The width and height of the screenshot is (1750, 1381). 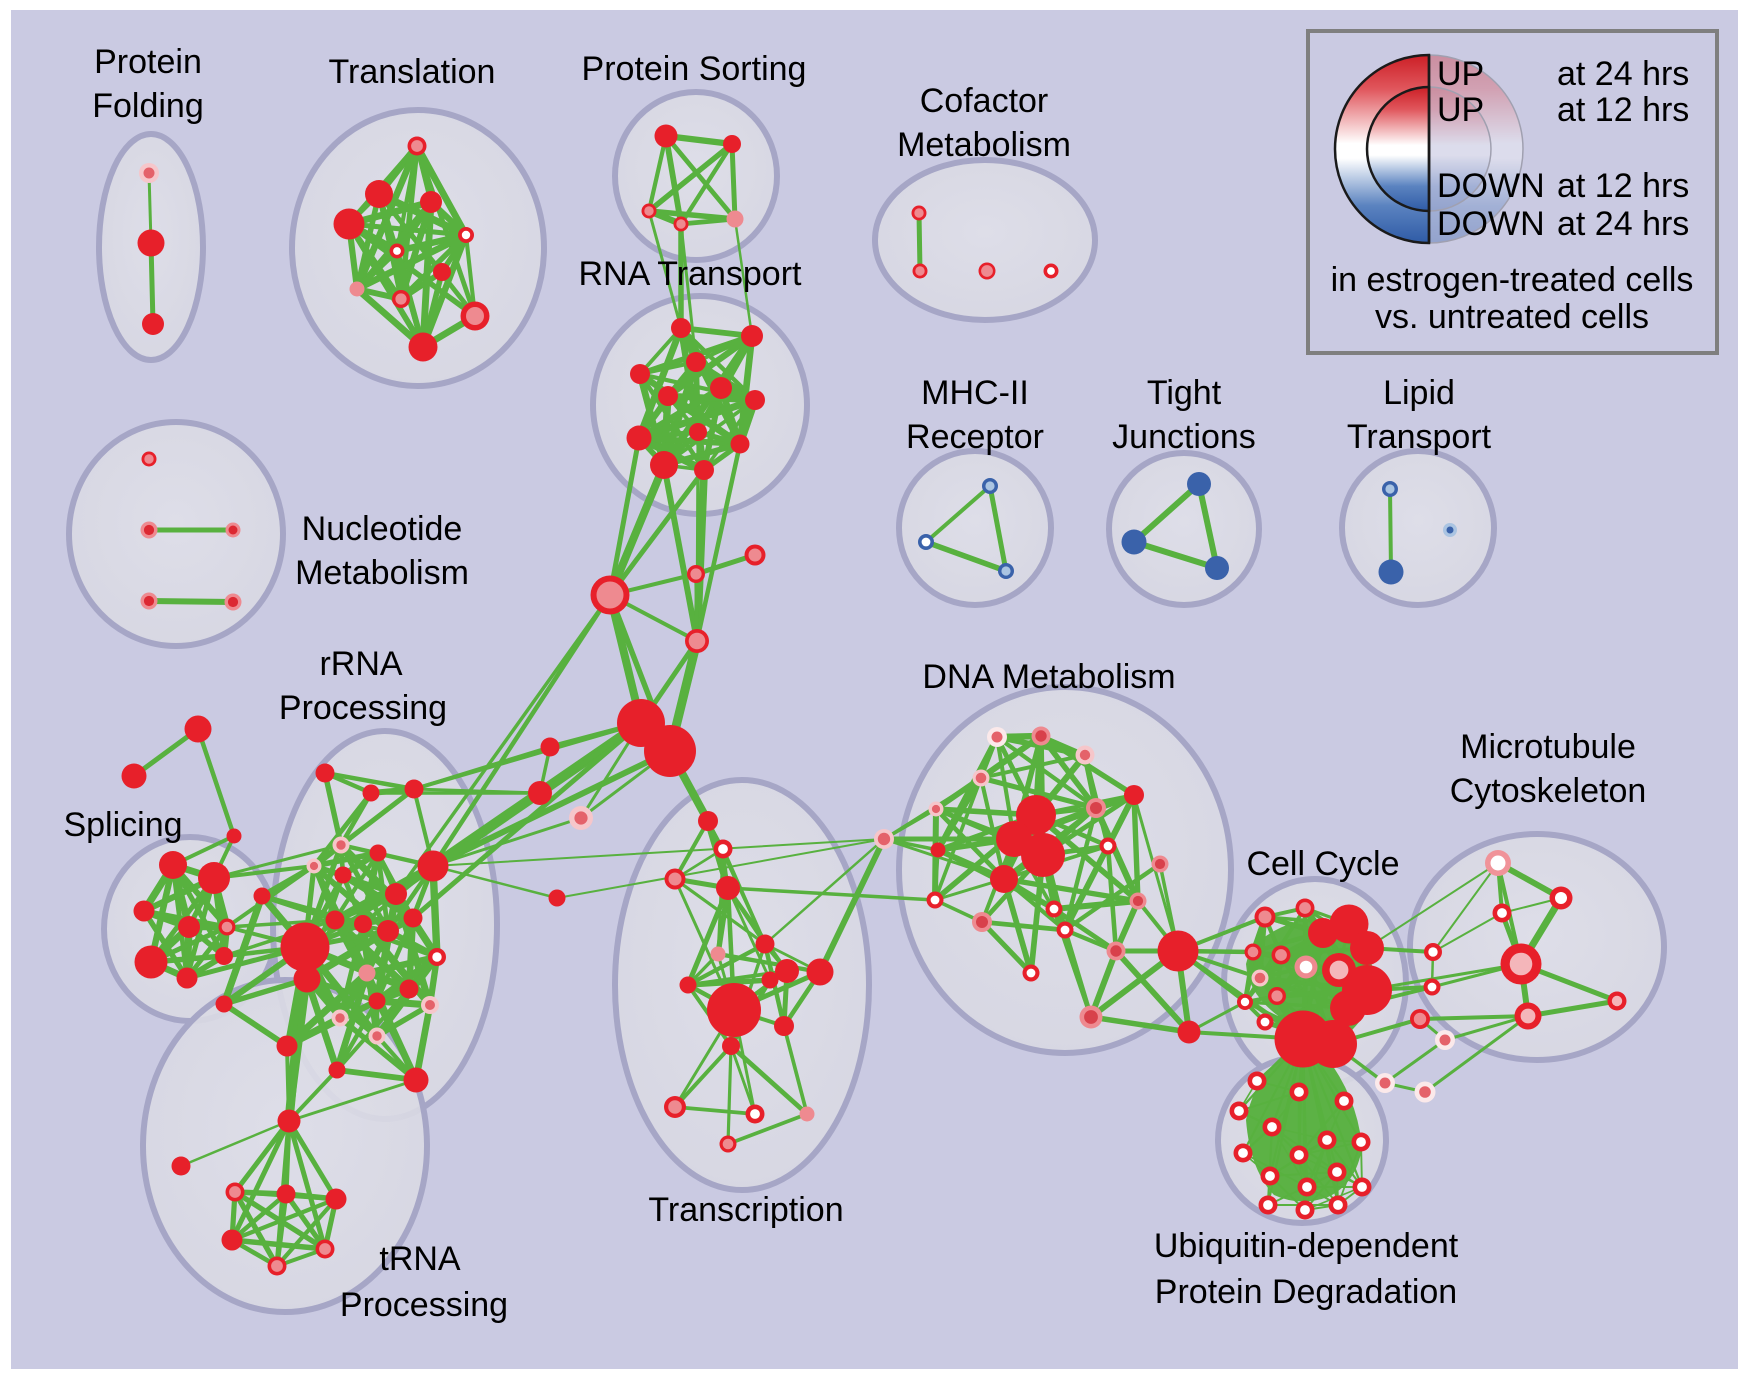 What do you see at coordinates (1048, 677) in the screenshot?
I see `svg-text: DNA Metabolism` at bounding box center [1048, 677].